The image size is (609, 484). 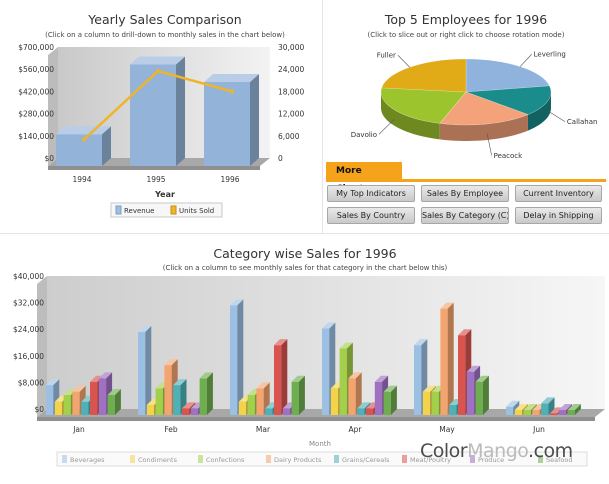 What do you see at coordinates (281, 377) in the screenshot?
I see `category-bar-meat-poultry` at bounding box center [281, 377].